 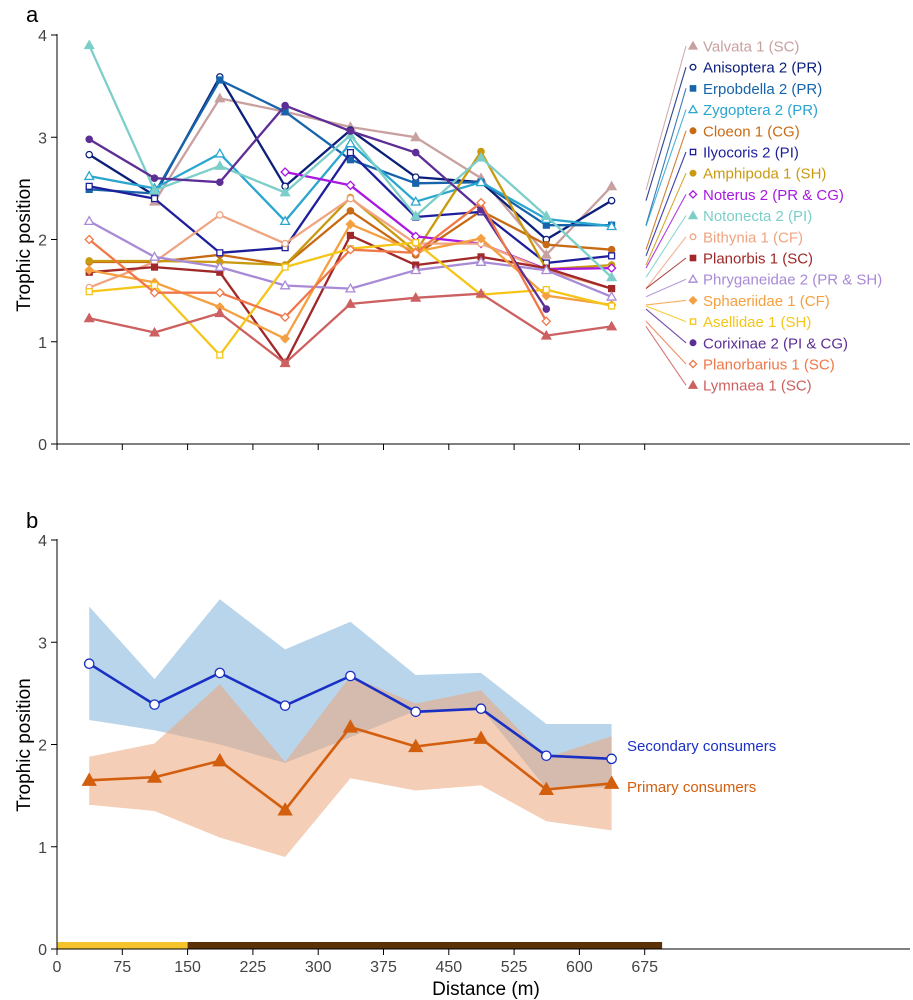 What do you see at coordinates (448, 967) in the screenshot?
I see `x-tick-label: 450` at bounding box center [448, 967].